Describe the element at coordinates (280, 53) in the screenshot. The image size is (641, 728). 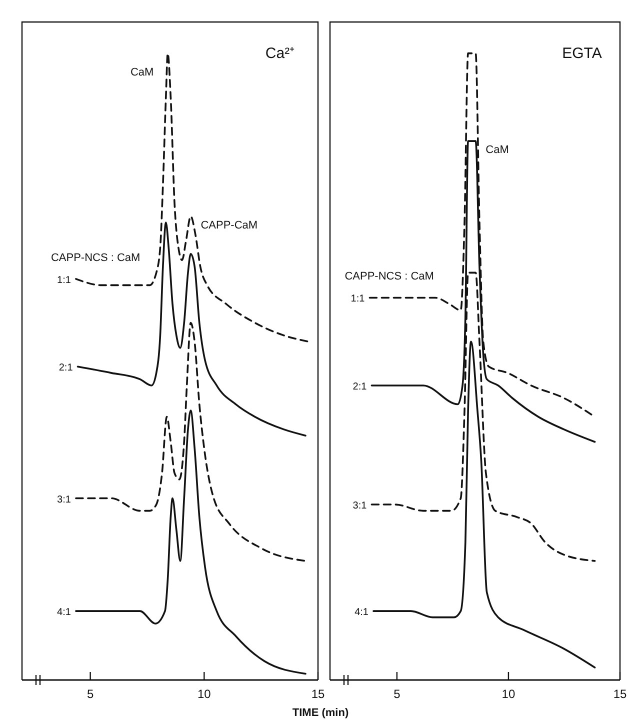
I see `chart-title: Ca²⁺` at that location.